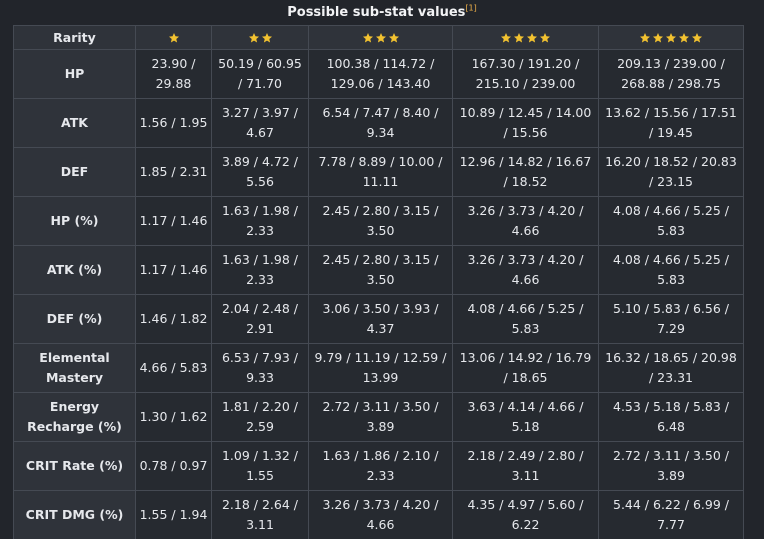  Describe the element at coordinates (671, 319) in the screenshot. I see `stat-value-cell: 5.10 / 5.83 / 6.56 / 7.29` at that location.